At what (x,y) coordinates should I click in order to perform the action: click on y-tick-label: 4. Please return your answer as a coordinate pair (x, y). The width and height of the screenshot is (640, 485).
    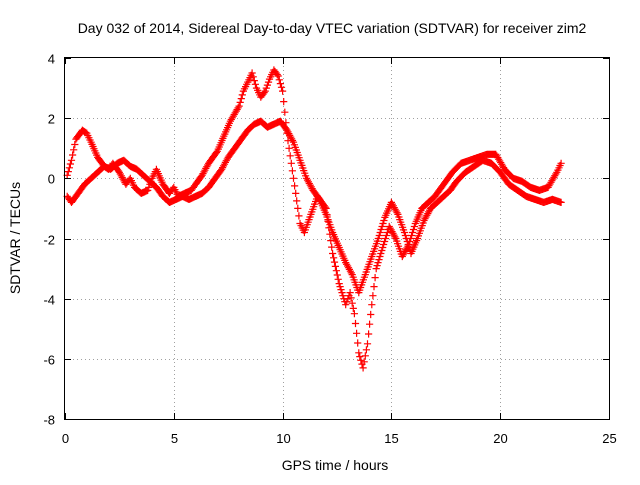
    Looking at the image, I should click on (51, 59).